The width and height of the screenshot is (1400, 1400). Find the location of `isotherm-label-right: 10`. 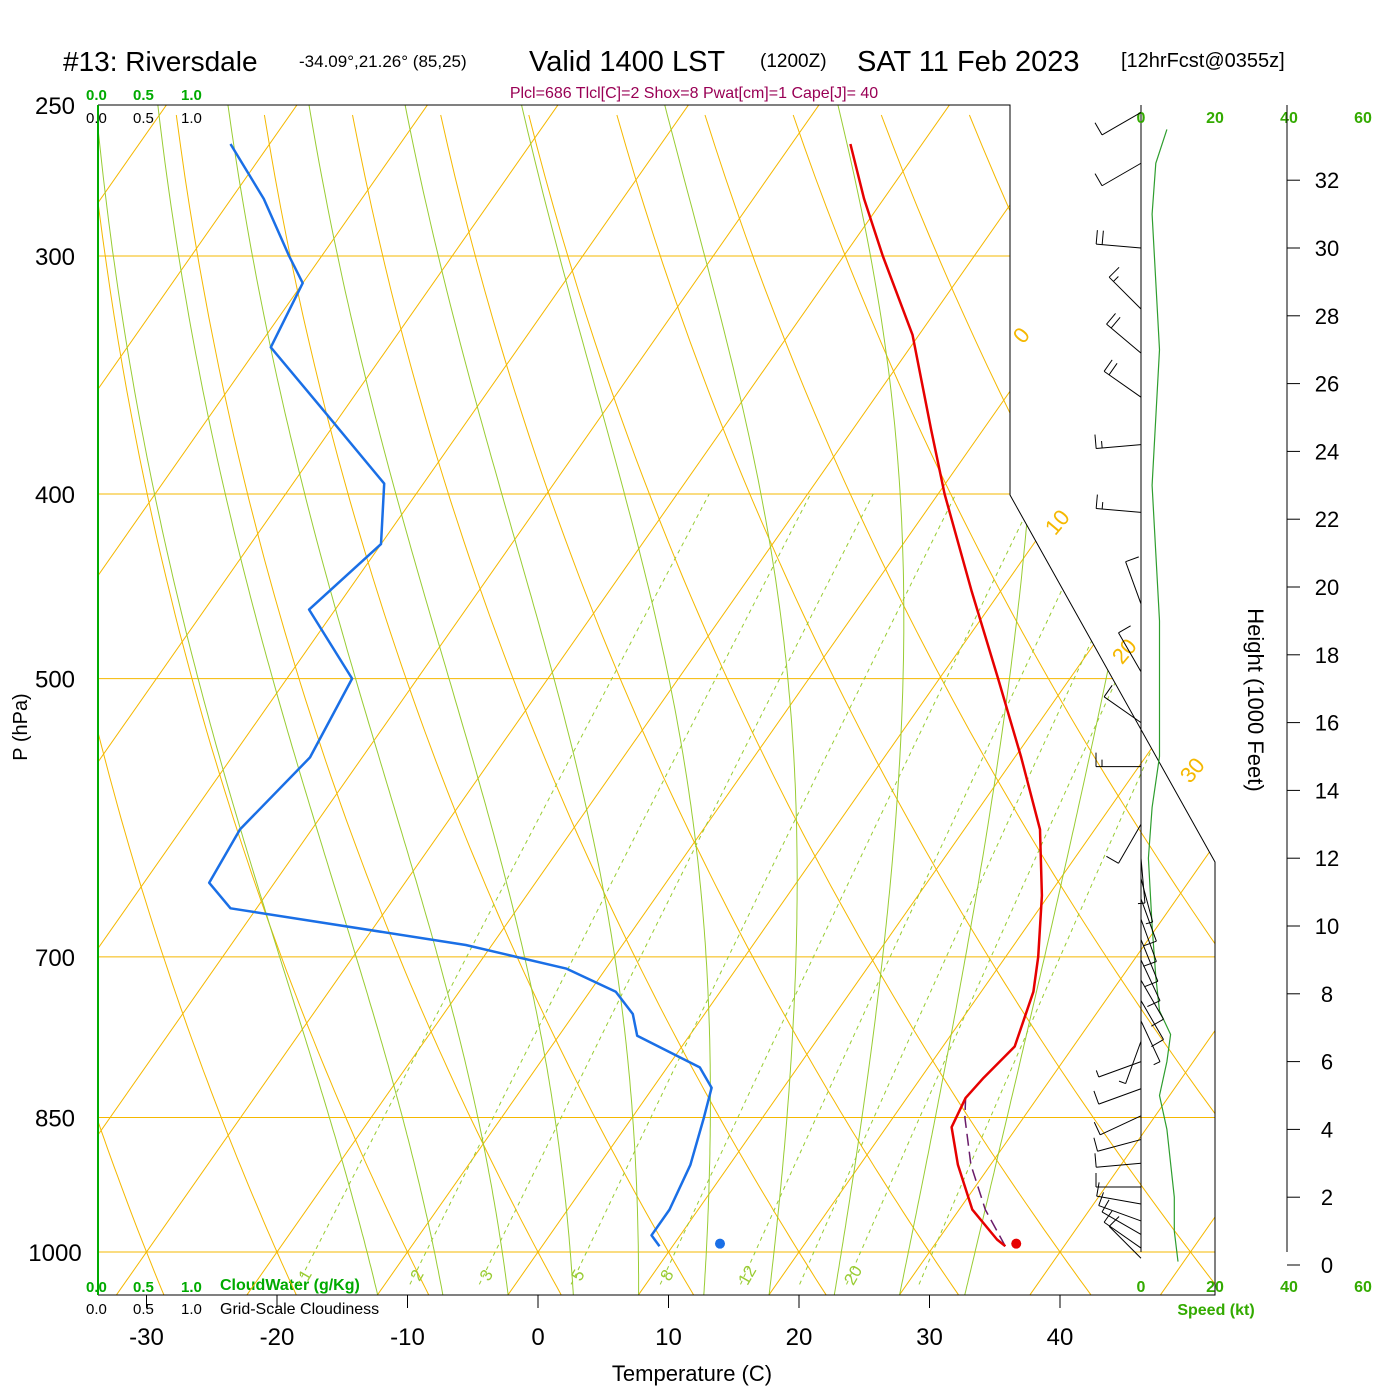

isotherm-label-right: 10 is located at coordinates (1057, 522).